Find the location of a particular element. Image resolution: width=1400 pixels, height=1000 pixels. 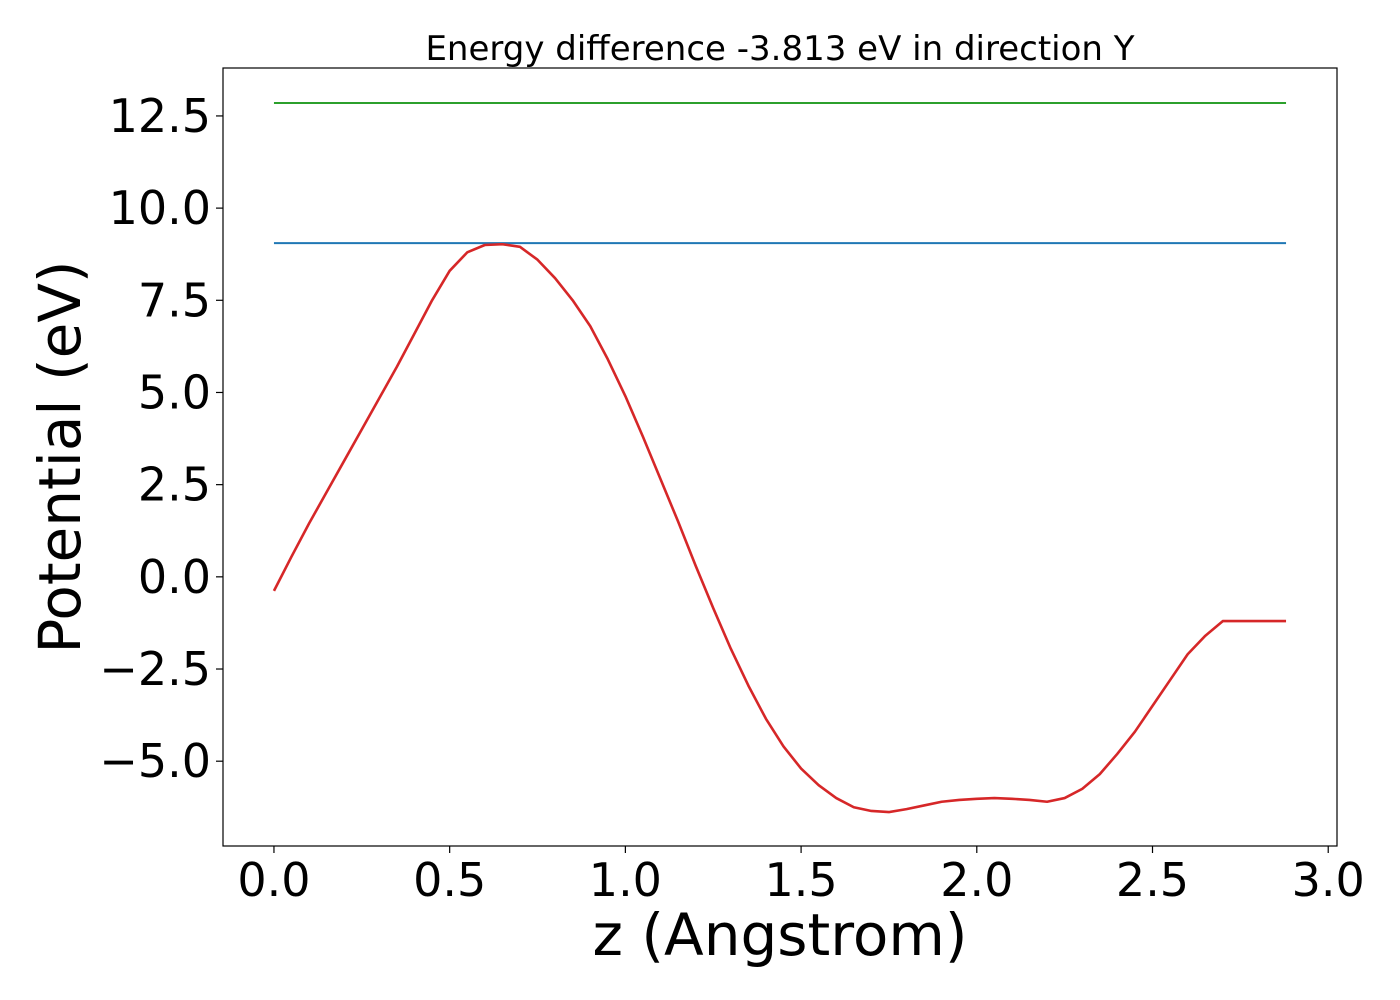

x-tick-label: 1.5 is located at coordinates (801, 880).